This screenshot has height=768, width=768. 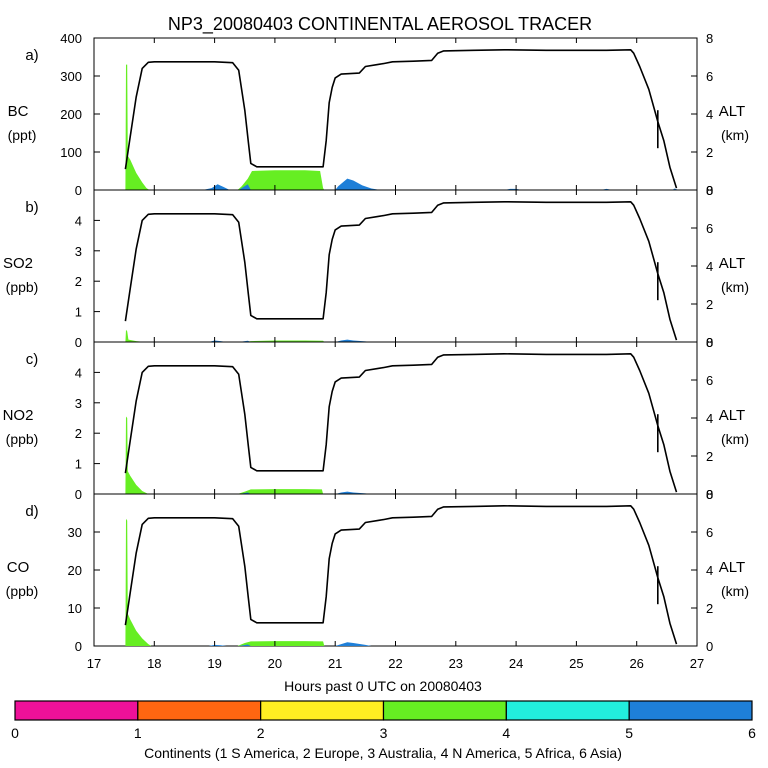 What do you see at coordinates (154, 663) in the screenshot?
I see `x-tick-label: 18` at bounding box center [154, 663].